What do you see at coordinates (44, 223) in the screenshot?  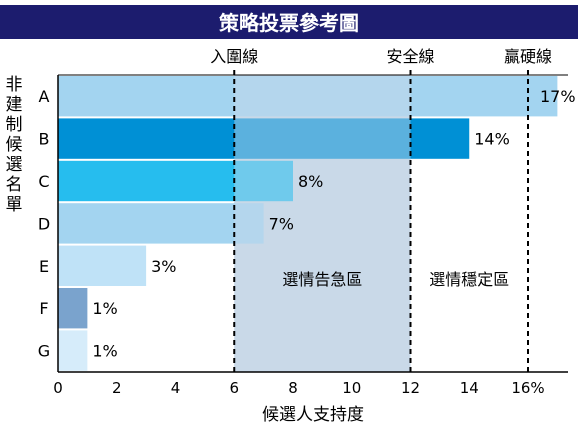 I see `category-label-D: D` at bounding box center [44, 223].